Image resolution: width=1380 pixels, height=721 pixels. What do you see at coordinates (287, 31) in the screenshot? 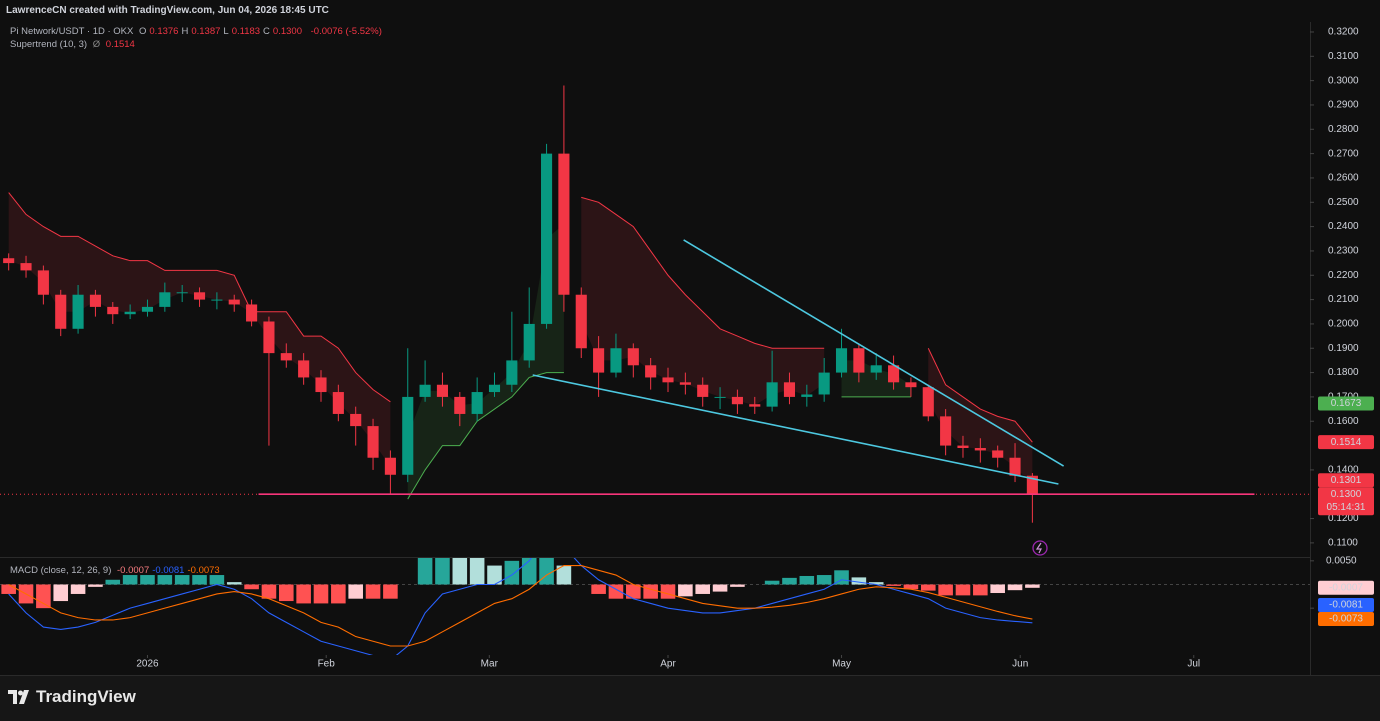
I see `ohlc-value: 0.1300` at bounding box center [287, 31].